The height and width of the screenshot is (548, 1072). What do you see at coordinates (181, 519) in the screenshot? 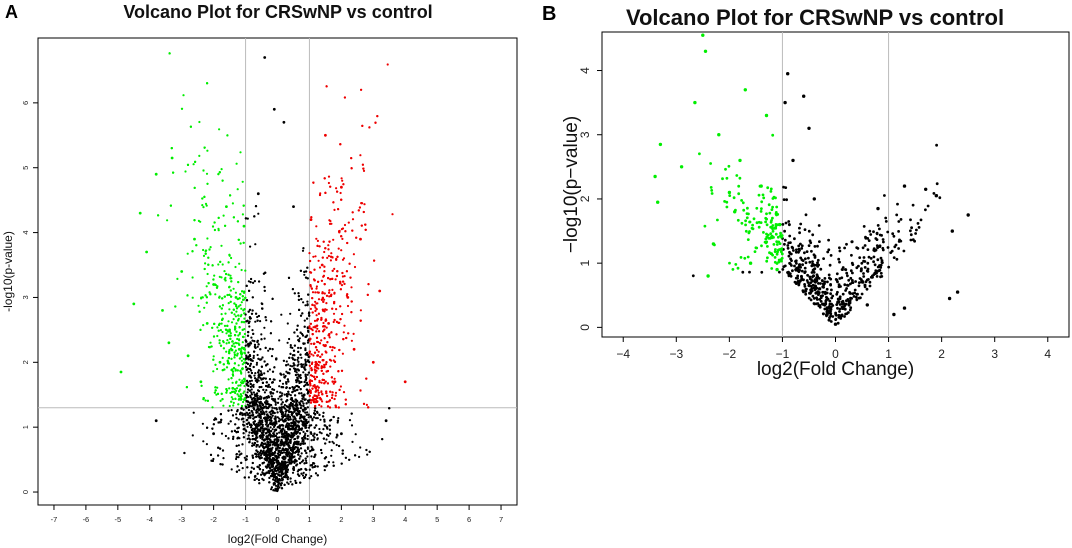
I see `x-tick-label: -3` at bounding box center [181, 519].